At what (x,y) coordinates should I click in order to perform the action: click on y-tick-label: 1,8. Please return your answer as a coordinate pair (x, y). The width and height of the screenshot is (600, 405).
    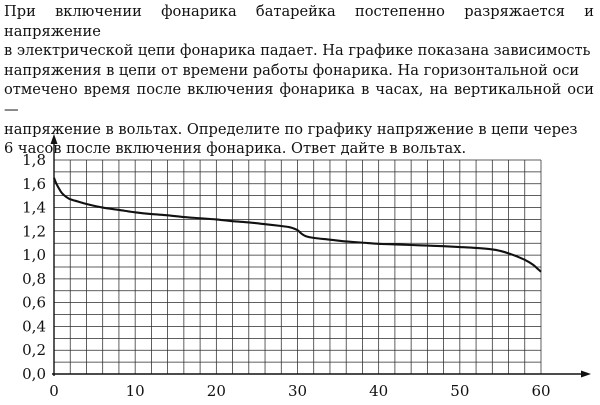
    Looking at the image, I should click on (34, 160).